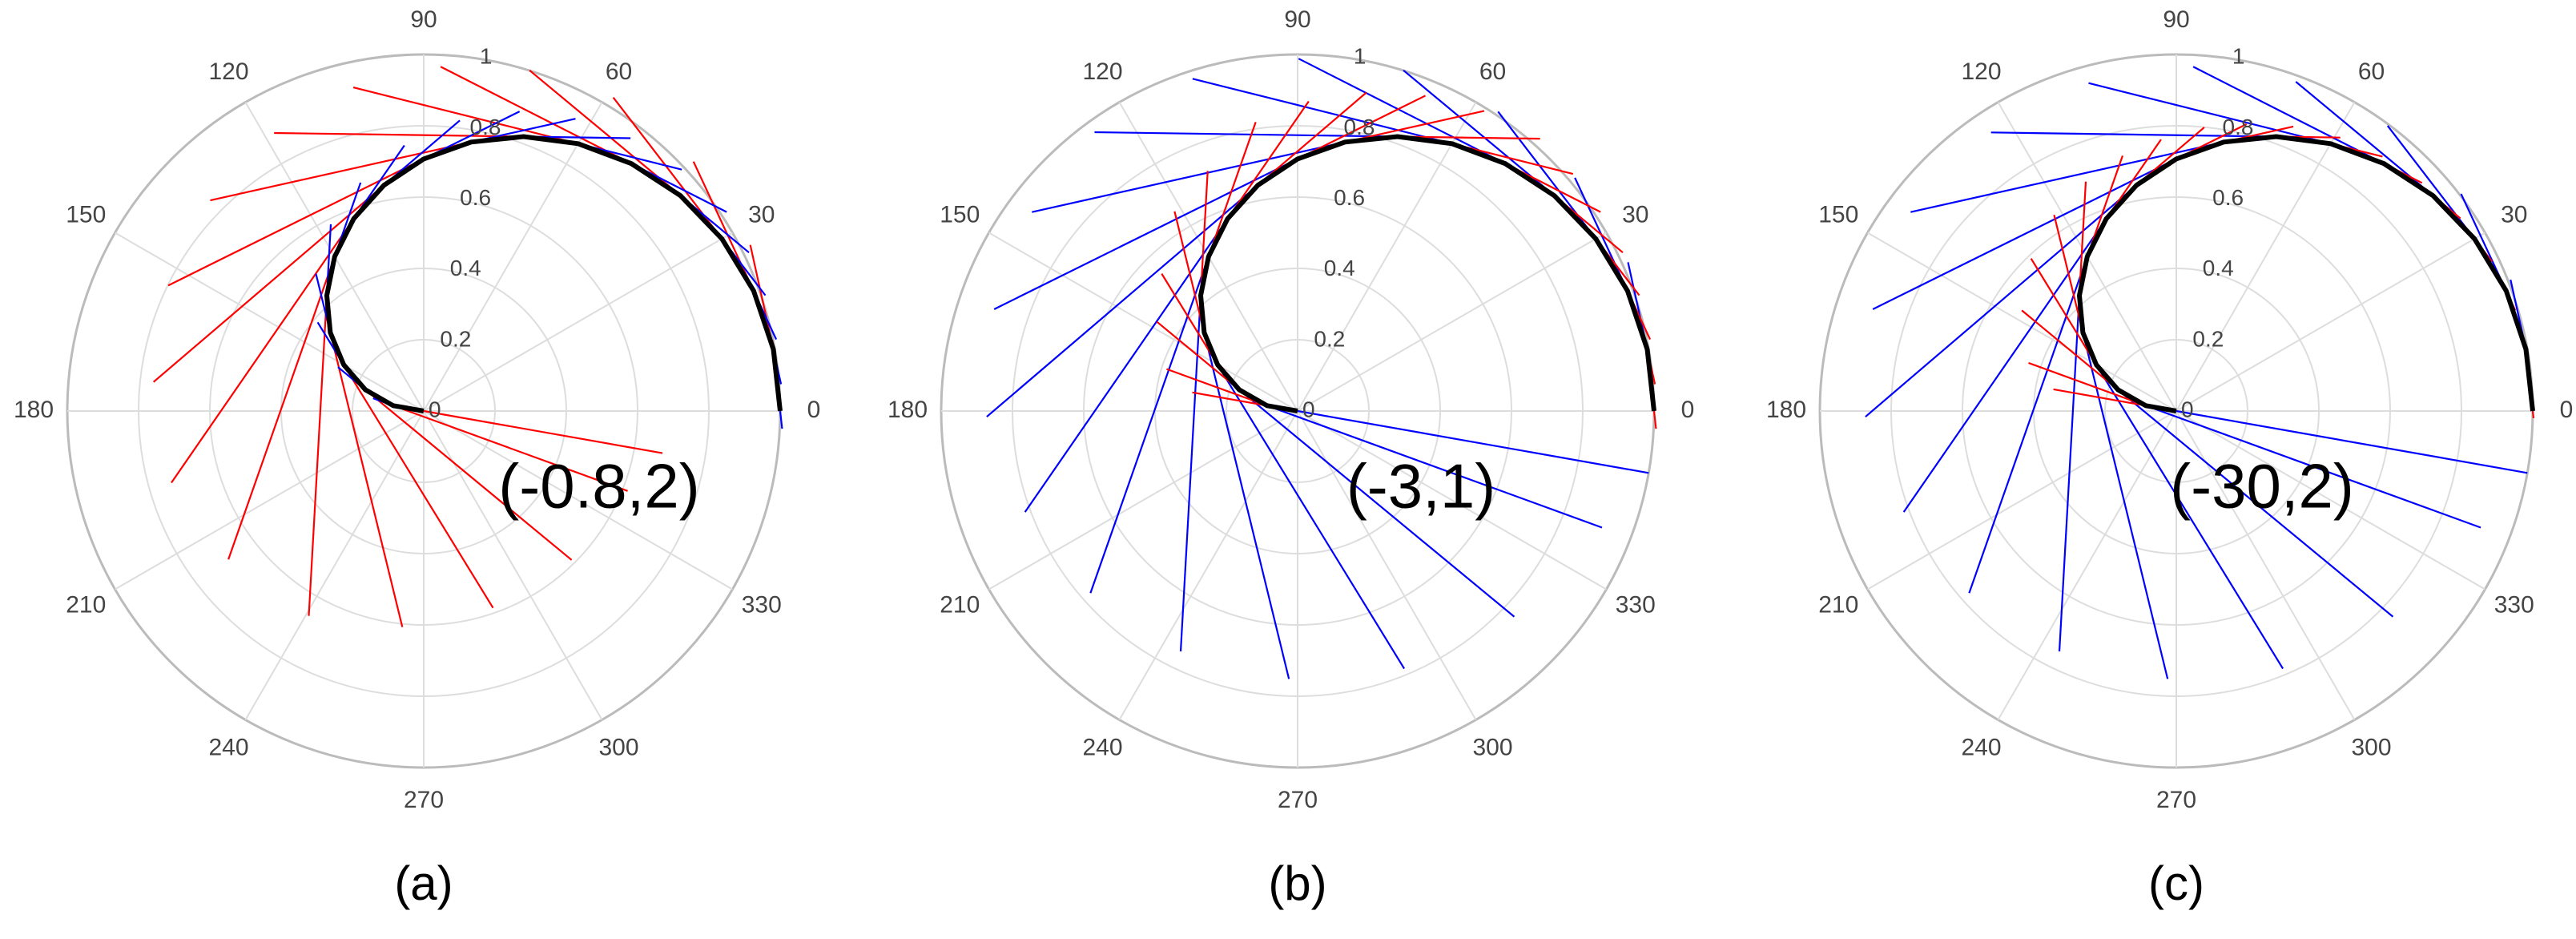  Describe the element at coordinates (1838, 604) in the screenshot. I see `angle-label: 210` at that location.